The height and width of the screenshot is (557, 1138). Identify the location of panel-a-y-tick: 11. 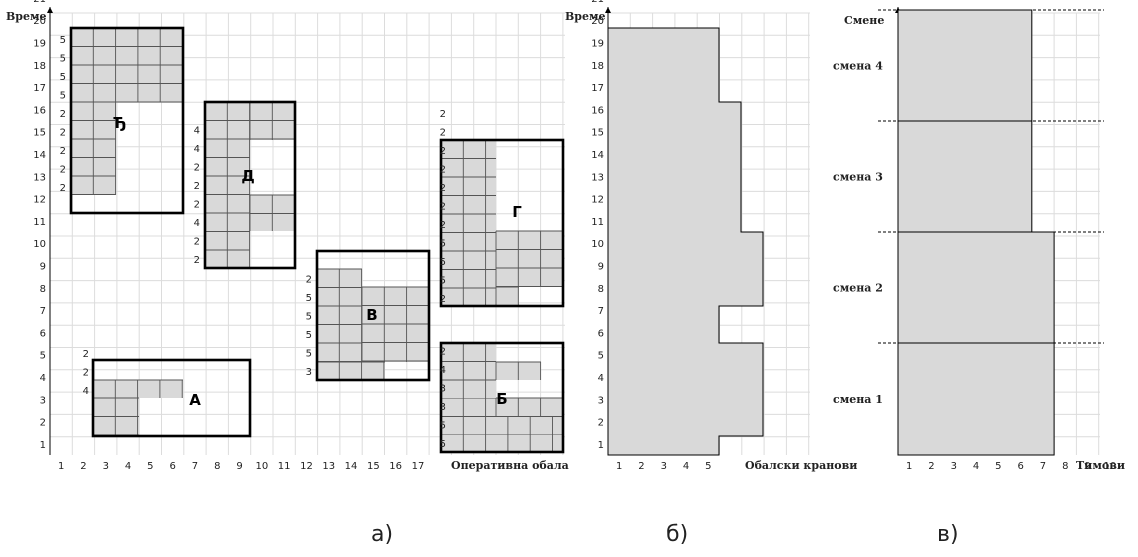
(39, 222).